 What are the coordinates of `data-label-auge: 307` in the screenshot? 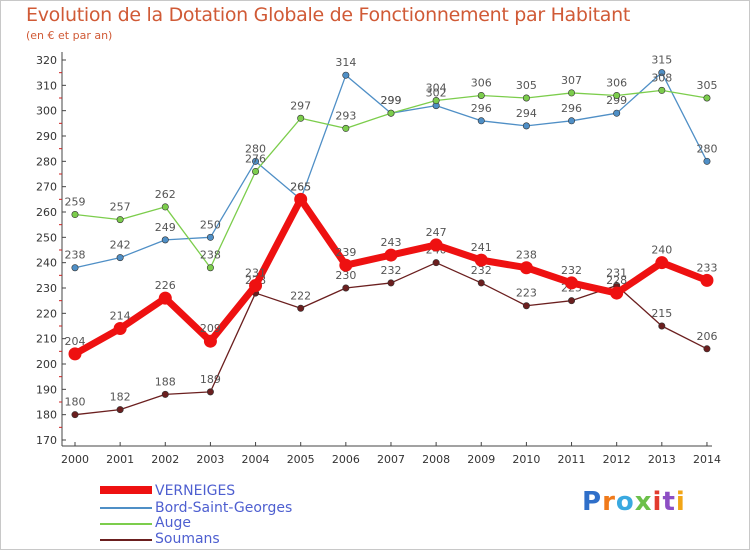 It's located at (571, 80).